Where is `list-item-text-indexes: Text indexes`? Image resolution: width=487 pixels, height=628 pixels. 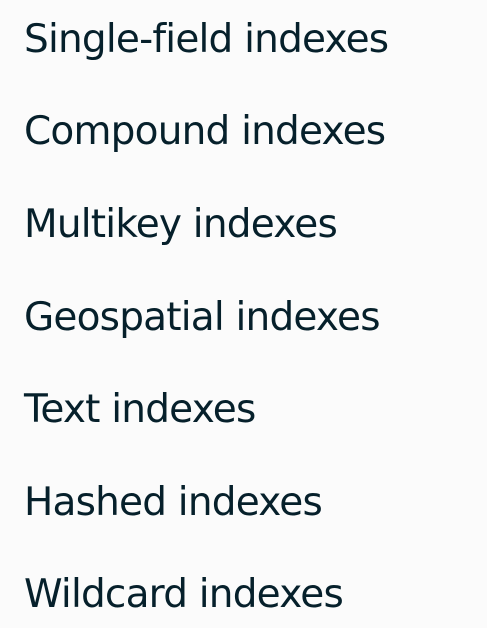 list-item-text-indexes: Text indexes is located at coordinates (140, 409).